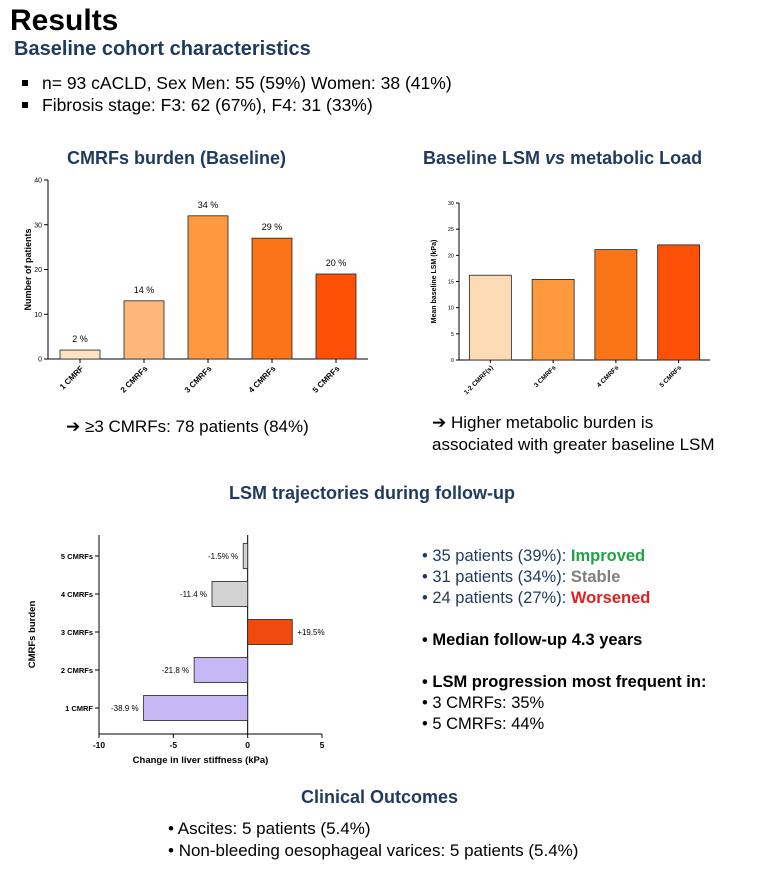 Image resolution: width=768 pixels, height=874 pixels. What do you see at coordinates (452, 335) in the screenshot?
I see `y-tick-label: 5` at bounding box center [452, 335].